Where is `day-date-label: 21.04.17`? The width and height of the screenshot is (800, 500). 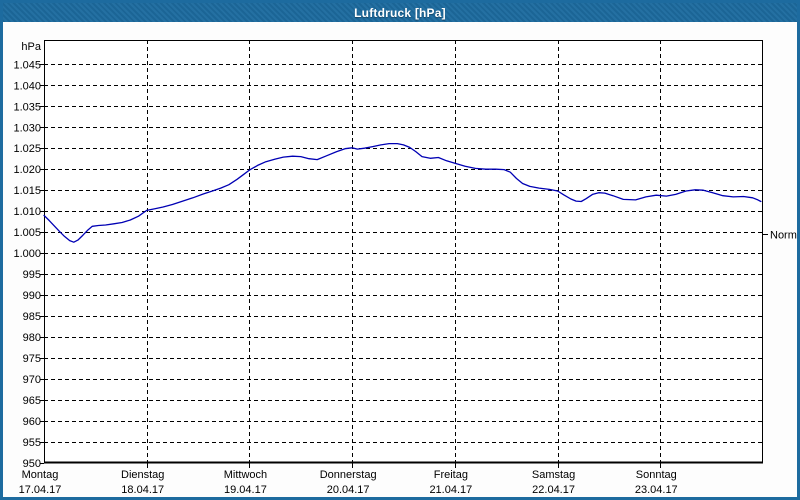
day-date-label: 21.04.17 is located at coordinates (450, 490).